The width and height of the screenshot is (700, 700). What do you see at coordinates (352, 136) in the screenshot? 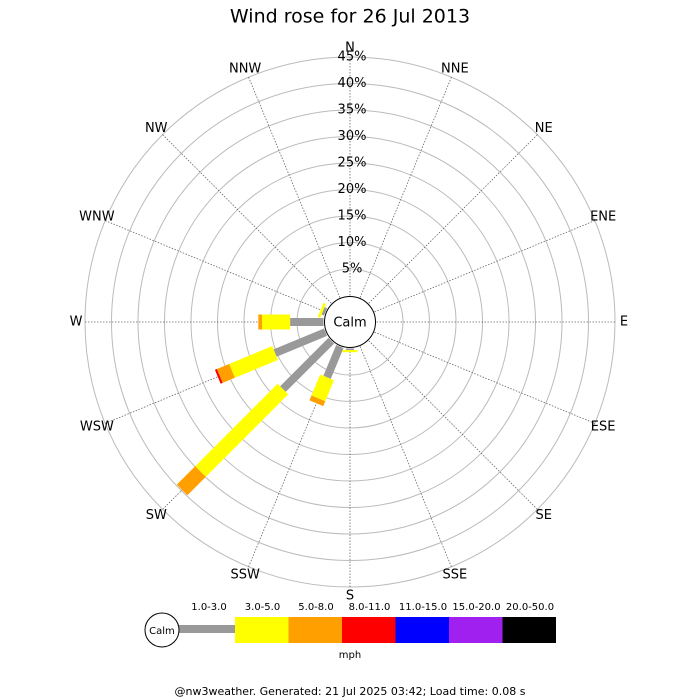
I see `r-tick-label: 30%` at bounding box center [352, 136].